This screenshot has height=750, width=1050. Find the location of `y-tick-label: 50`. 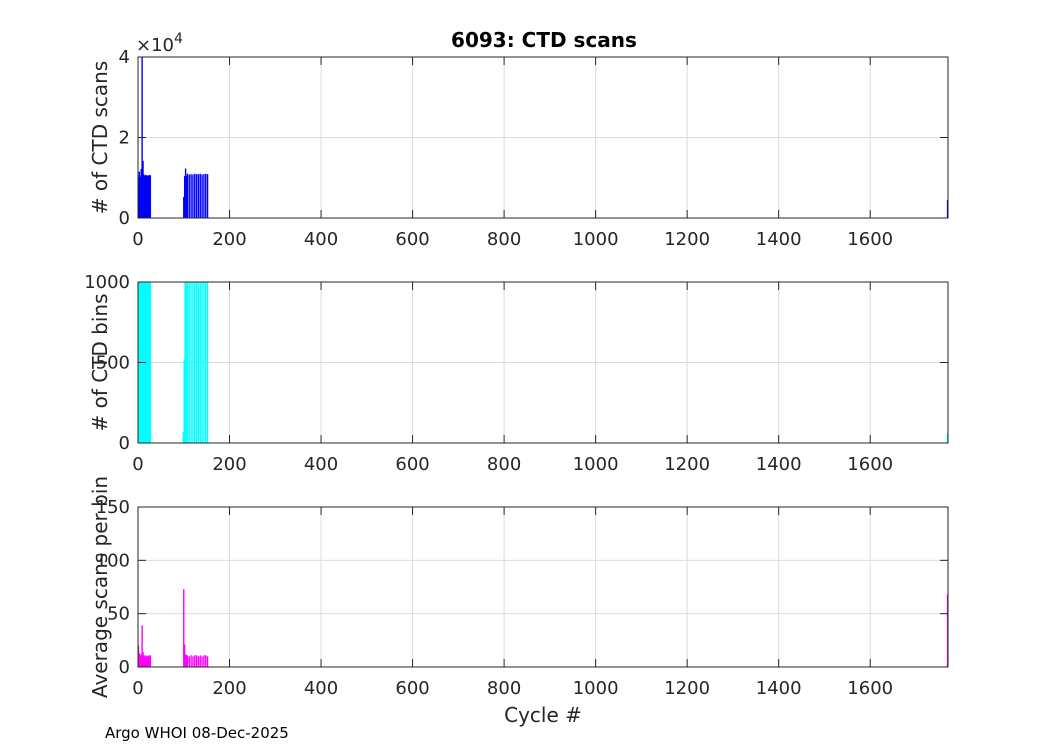

y-tick-label: 50 is located at coordinates (118, 614).